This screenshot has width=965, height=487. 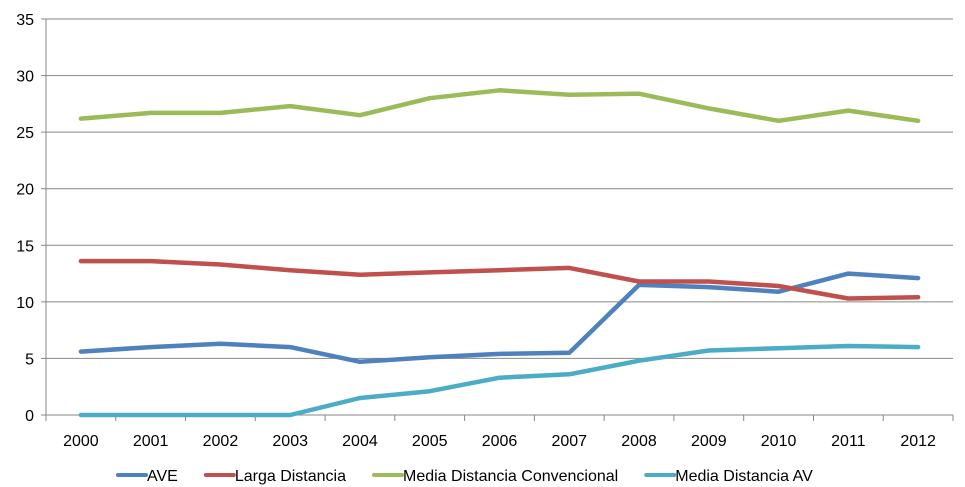 I want to click on x-tick-label: 2000, so click(x=81, y=441).